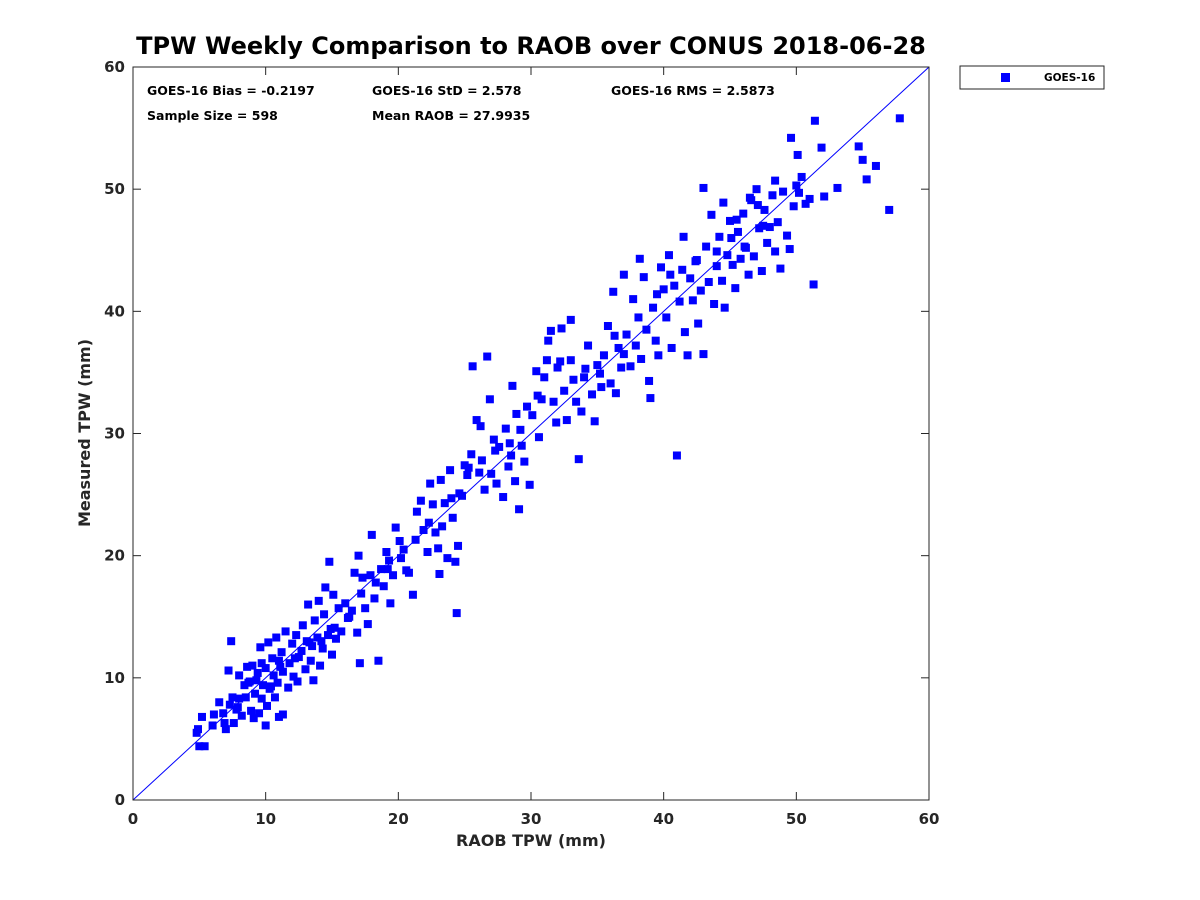  What do you see at coordinates (446, 90) in the screenshot?
I see `std-annotation: GOES-16 StD = 2.578` at bounding box center [446, 90].